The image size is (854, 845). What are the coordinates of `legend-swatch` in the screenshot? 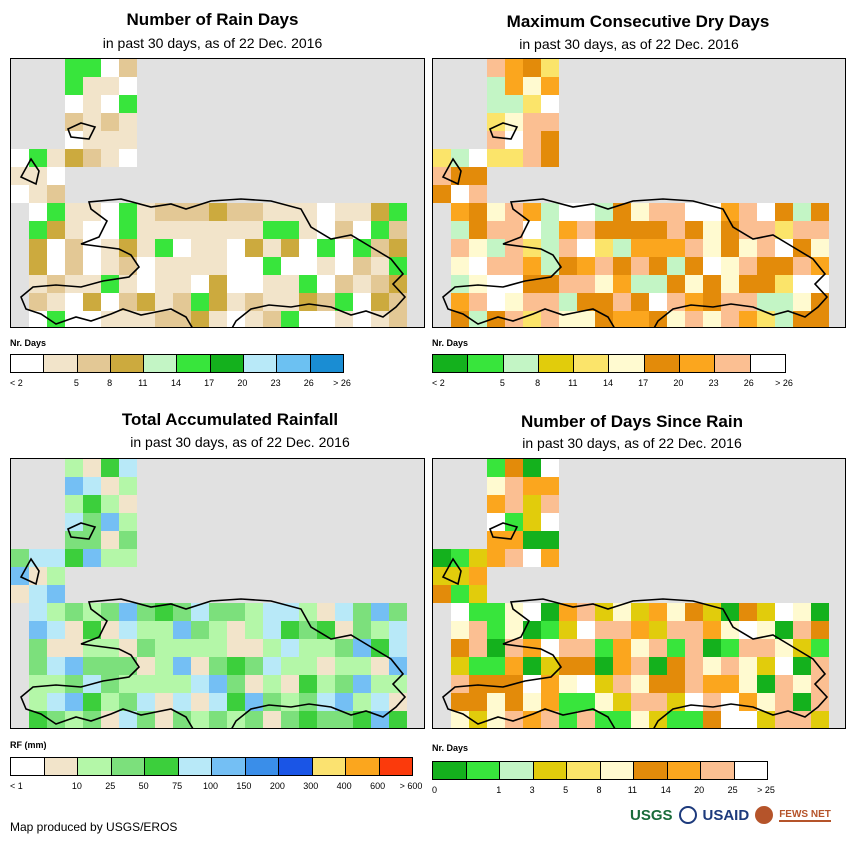 It's located at (227, 363).